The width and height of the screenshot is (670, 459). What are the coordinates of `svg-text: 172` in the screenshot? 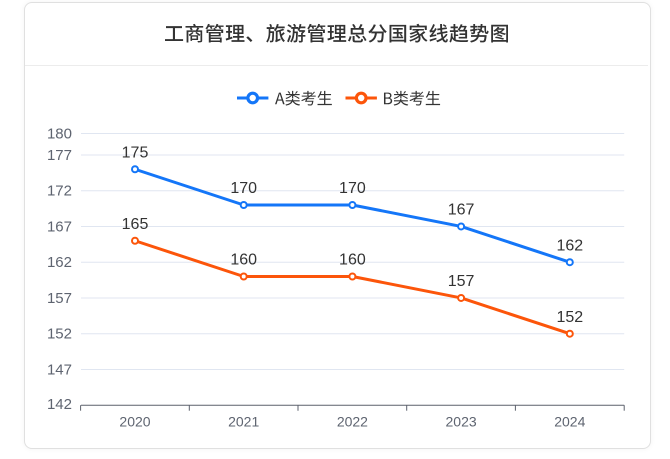 It's located at (59, 191).